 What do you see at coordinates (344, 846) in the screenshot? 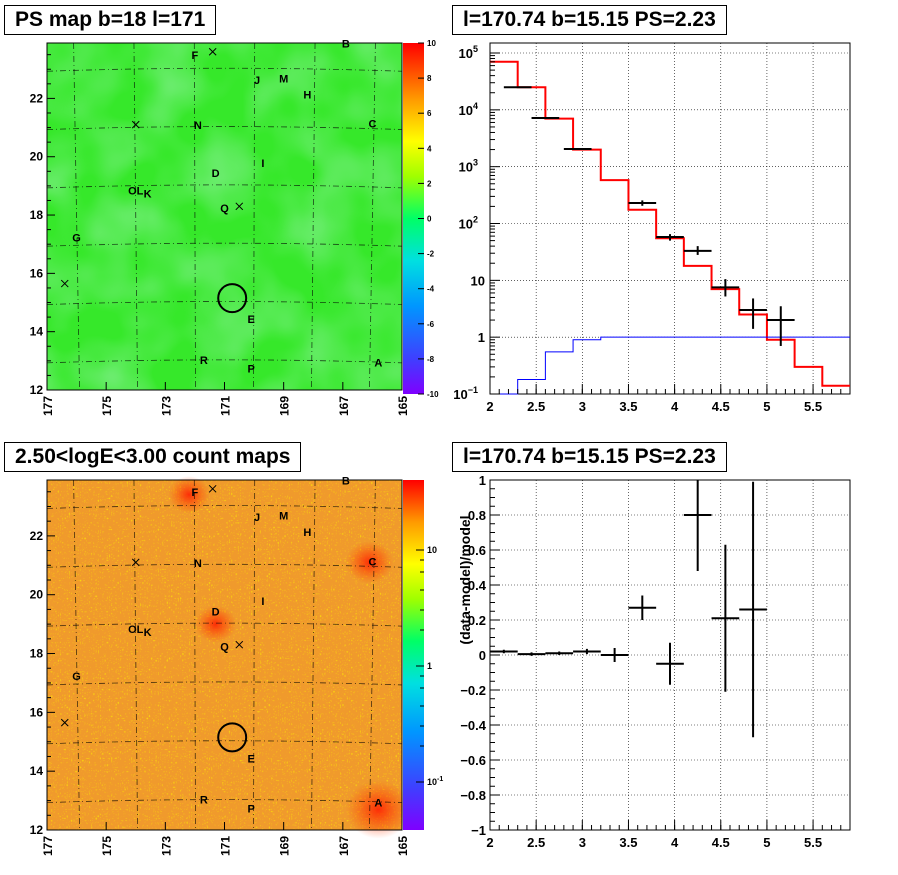
I see `count-map-x-tick-label: 167` at bounding box center [344, 846].